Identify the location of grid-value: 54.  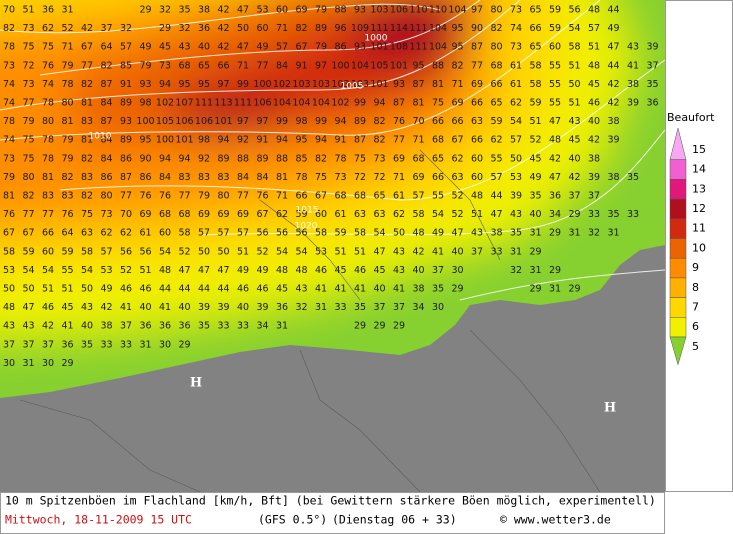
(516, 121).